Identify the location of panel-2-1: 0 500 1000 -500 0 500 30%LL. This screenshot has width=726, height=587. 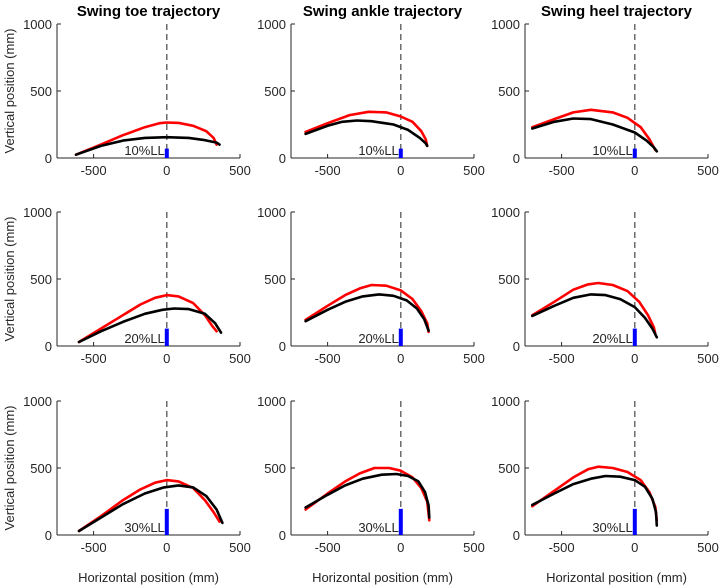
(371, 474).